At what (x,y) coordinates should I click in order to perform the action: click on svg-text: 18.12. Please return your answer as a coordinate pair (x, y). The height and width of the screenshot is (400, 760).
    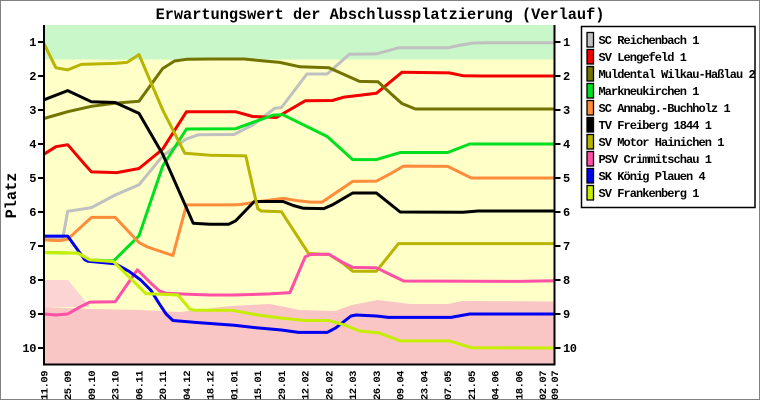
    Looking at the image, I should click on (212, 385).